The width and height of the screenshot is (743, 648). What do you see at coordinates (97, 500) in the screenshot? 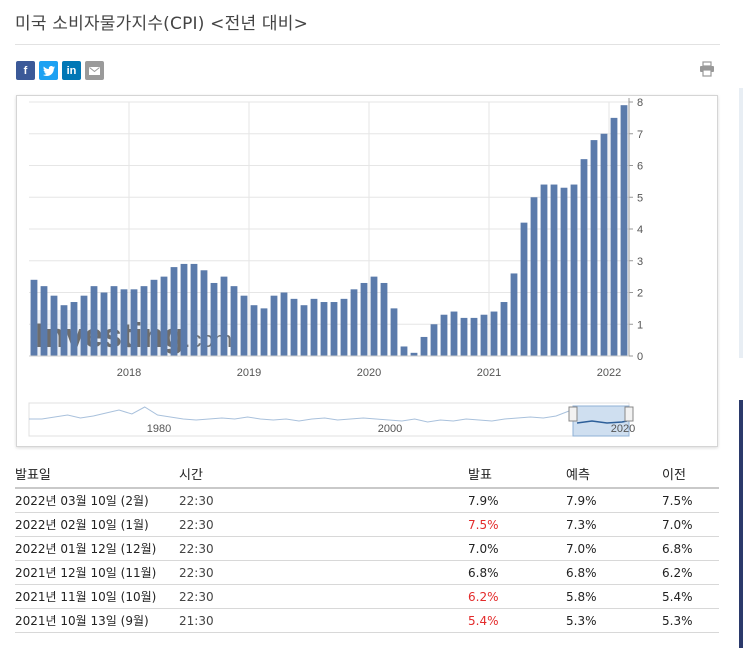
I see `release-date-cell: 2022년 03월 10일 (2월)` at bounding box center [97, 500].